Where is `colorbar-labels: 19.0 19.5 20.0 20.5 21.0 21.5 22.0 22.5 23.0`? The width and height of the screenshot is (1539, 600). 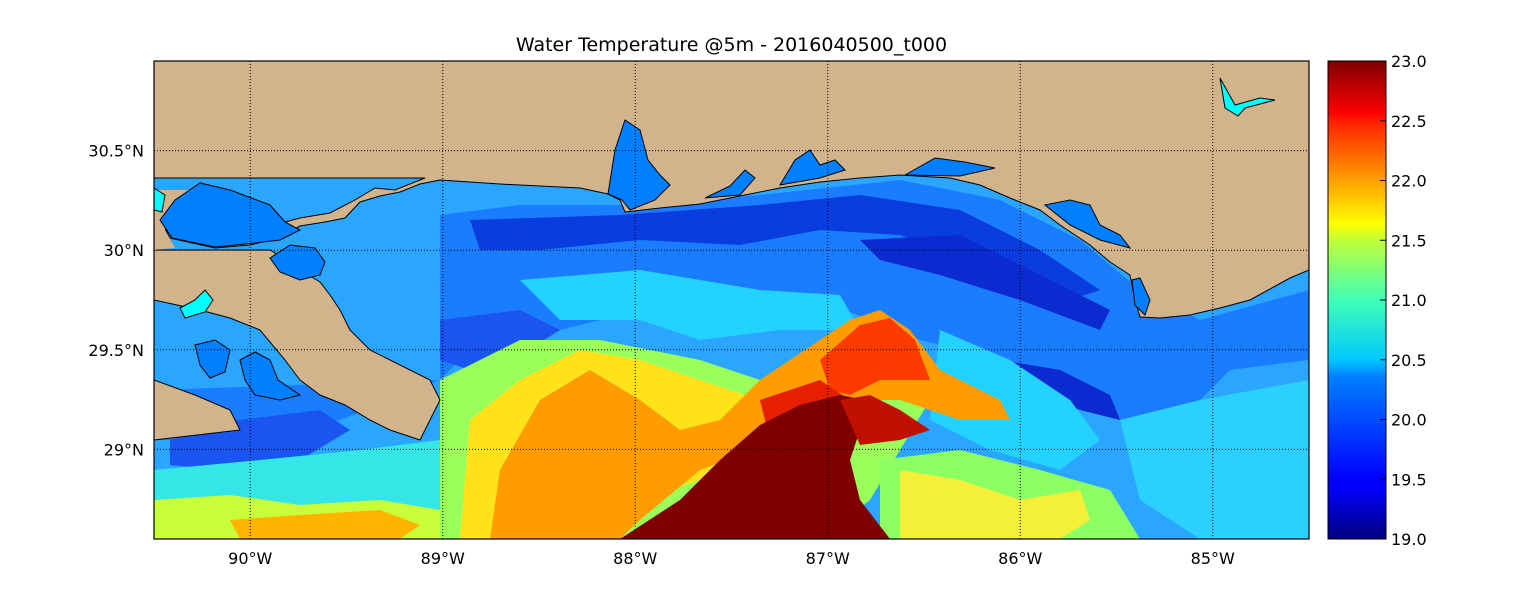 colorbar-labels: 19.0 19.5 20.0 20.5 21.0 21.5 22.0 22.5 23.0 is located at coordinates (1403, 300).